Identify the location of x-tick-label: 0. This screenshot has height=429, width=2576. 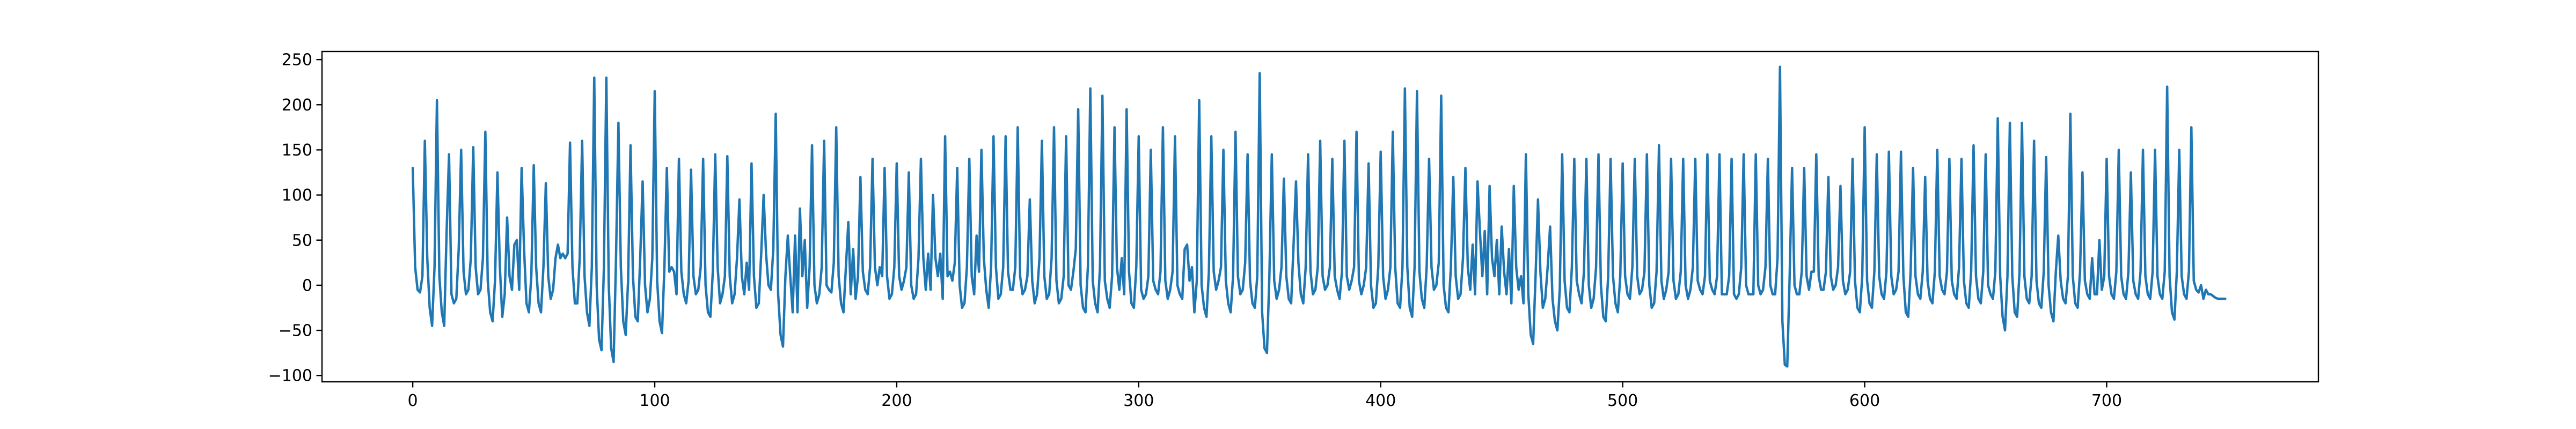
(413, 400).